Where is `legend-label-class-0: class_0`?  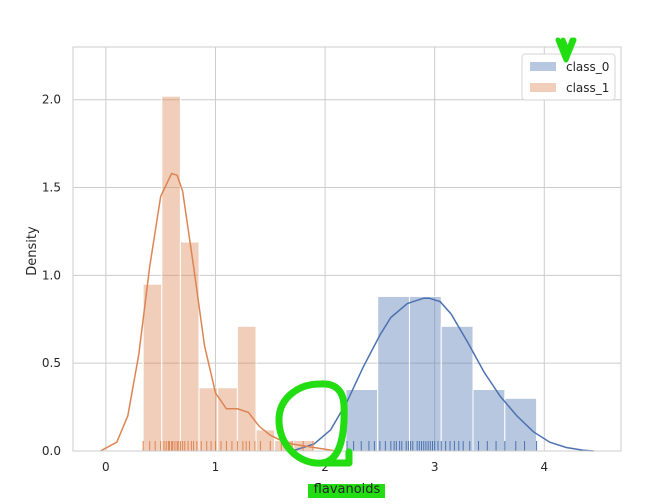 legend-label-class-0: class_0 is located at coordinates (587, 67).